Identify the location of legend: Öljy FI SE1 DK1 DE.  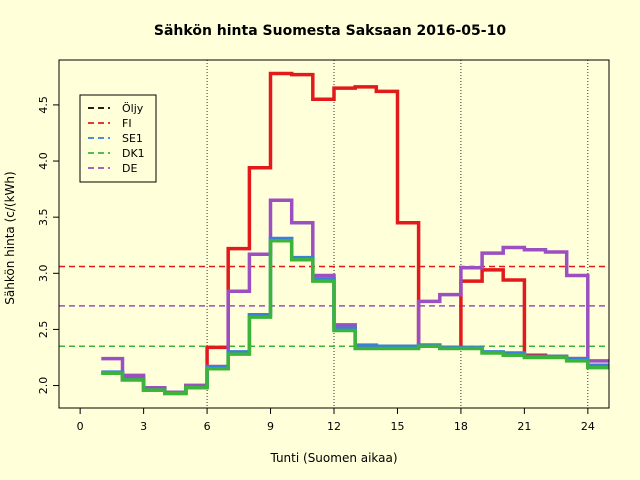
(118, 138).